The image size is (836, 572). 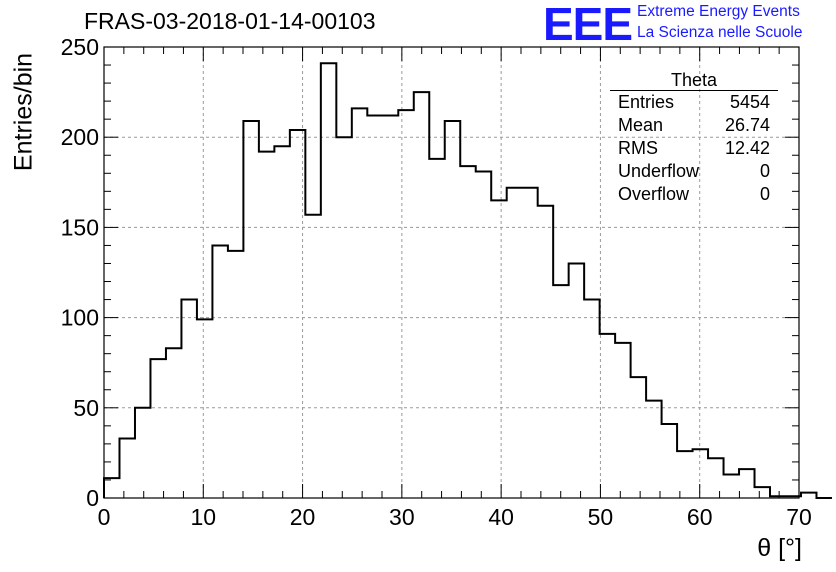 I want to click on x-tick-label: 10, so click(x=203, y=517).